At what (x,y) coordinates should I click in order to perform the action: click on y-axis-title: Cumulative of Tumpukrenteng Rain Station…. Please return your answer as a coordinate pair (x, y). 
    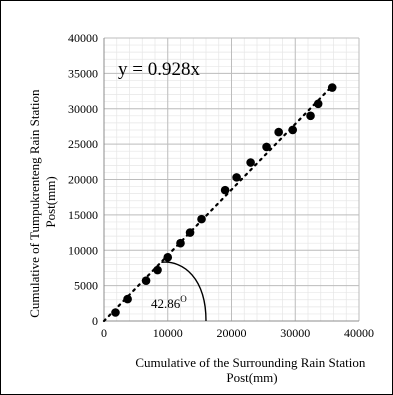
    Looking at the image, I should click on (42, 201).